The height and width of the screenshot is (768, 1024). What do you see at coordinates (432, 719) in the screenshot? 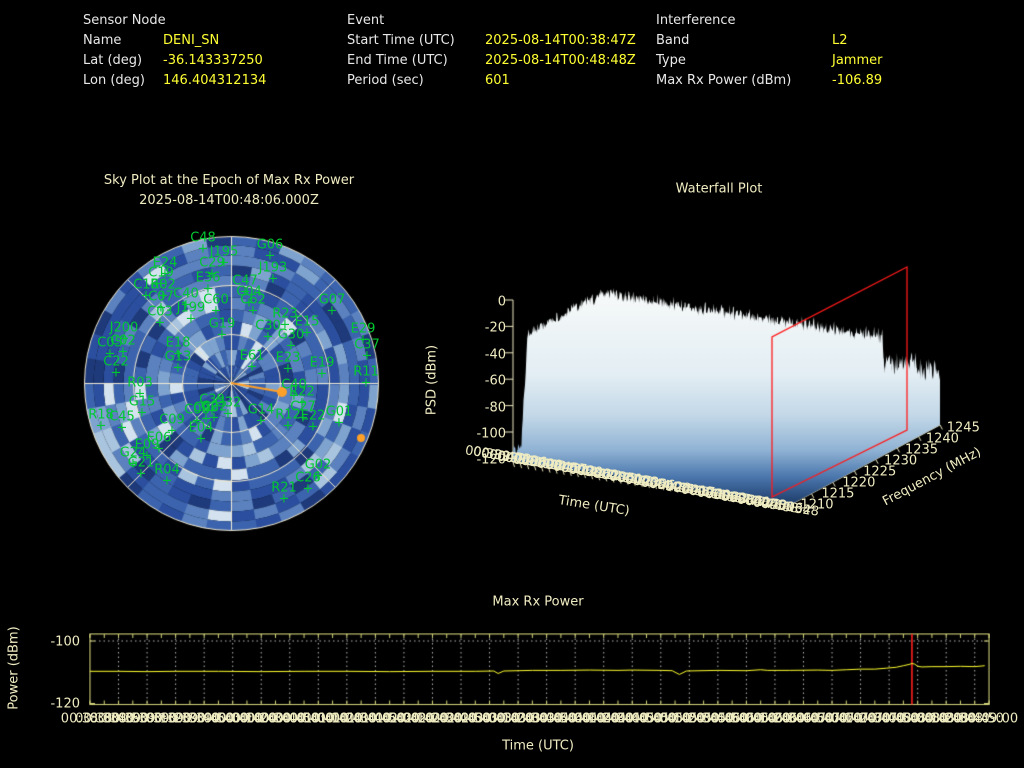
I see `x-tick-label: 00:42:30` at bounding box center [432, 719].